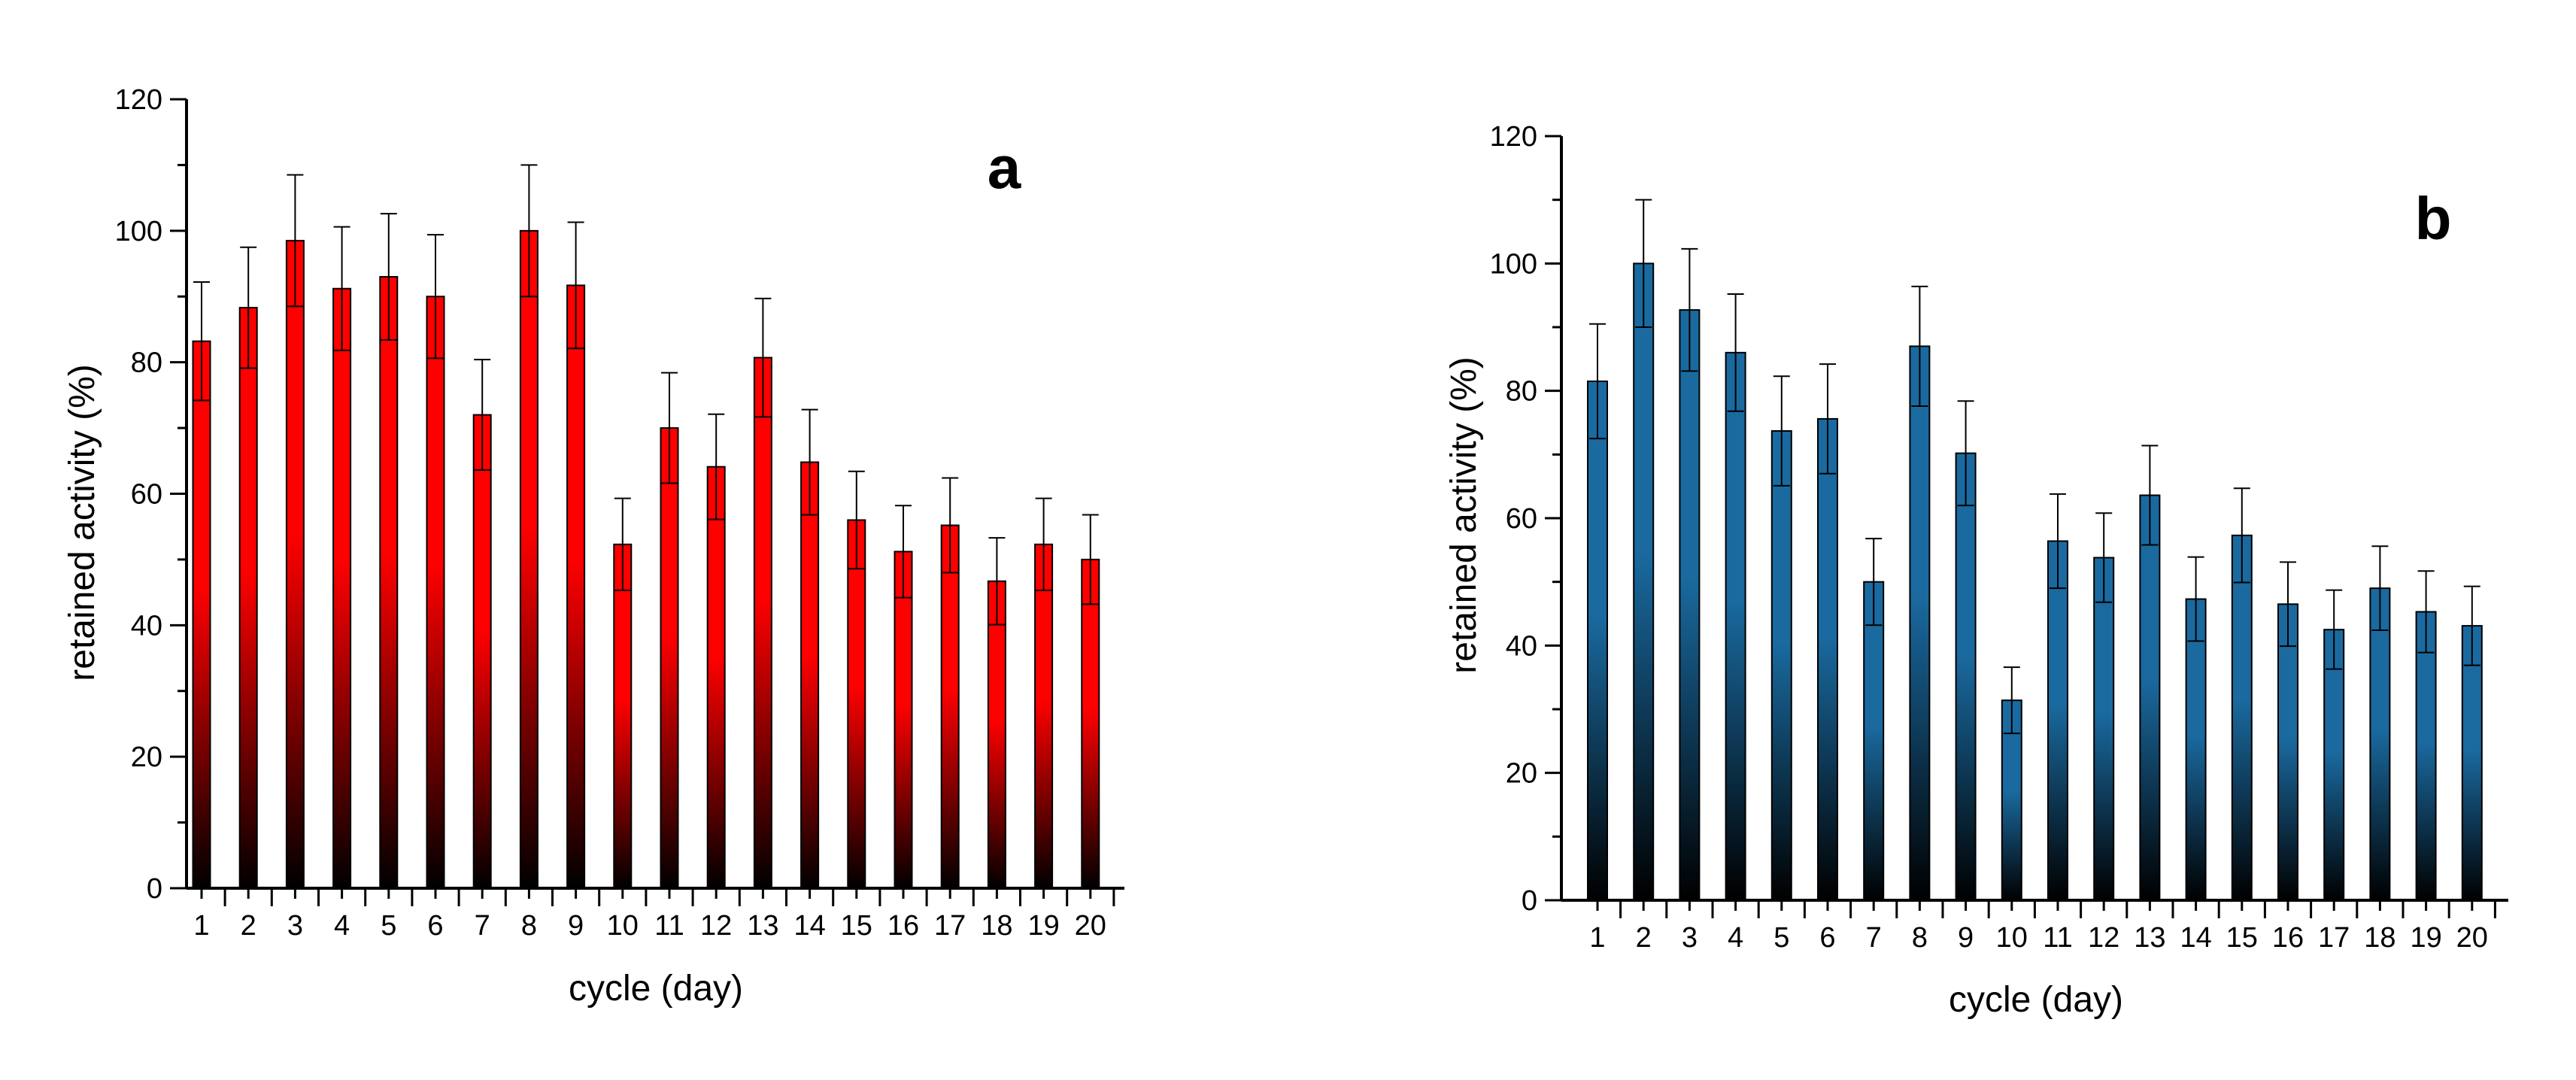 This screenshot has width=2576, height=1080. I want to click on x-axis-label-b: cycle (day), so click(2036, 1000).